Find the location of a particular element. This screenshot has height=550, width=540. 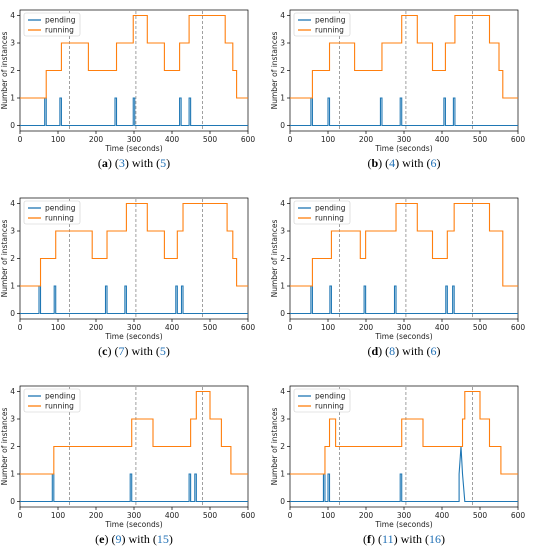

caption-reference: 9 is located at coordinates (118, 539).